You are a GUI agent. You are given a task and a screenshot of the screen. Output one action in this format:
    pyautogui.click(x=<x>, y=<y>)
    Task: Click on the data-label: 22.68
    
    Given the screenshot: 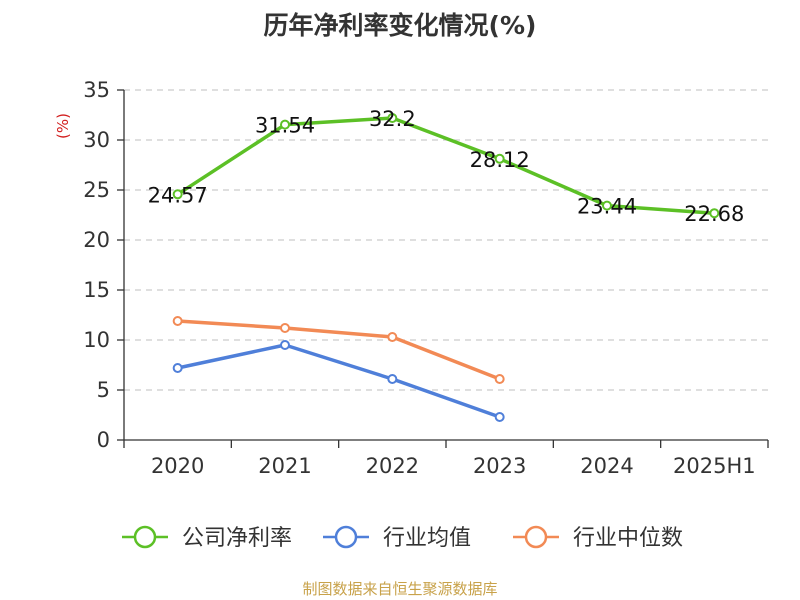 What is the action you would take?
    pyautogui.click(x=714, y=214)
    